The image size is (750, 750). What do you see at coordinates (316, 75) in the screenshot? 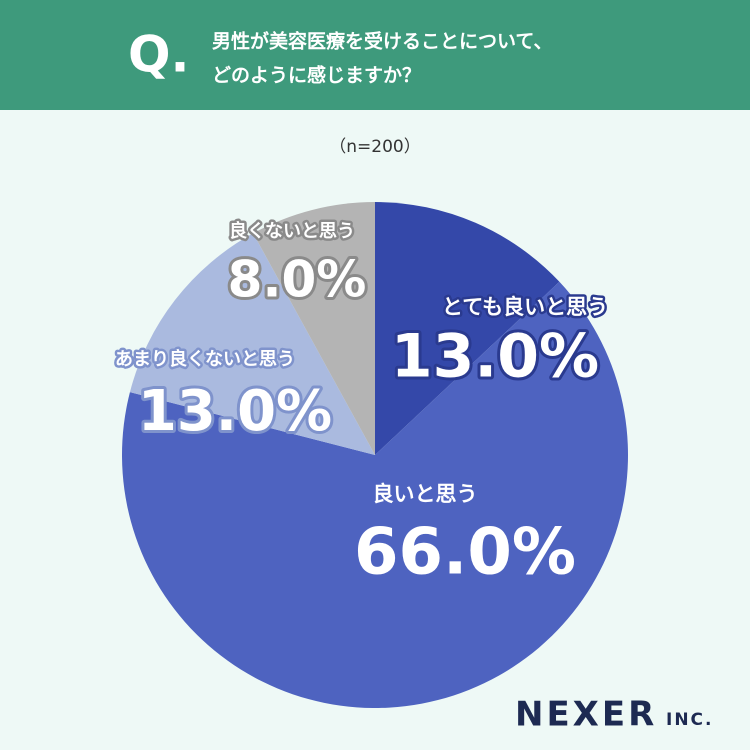
I see `question-line: どのように感じますか？` at bounding box center [316, 75].